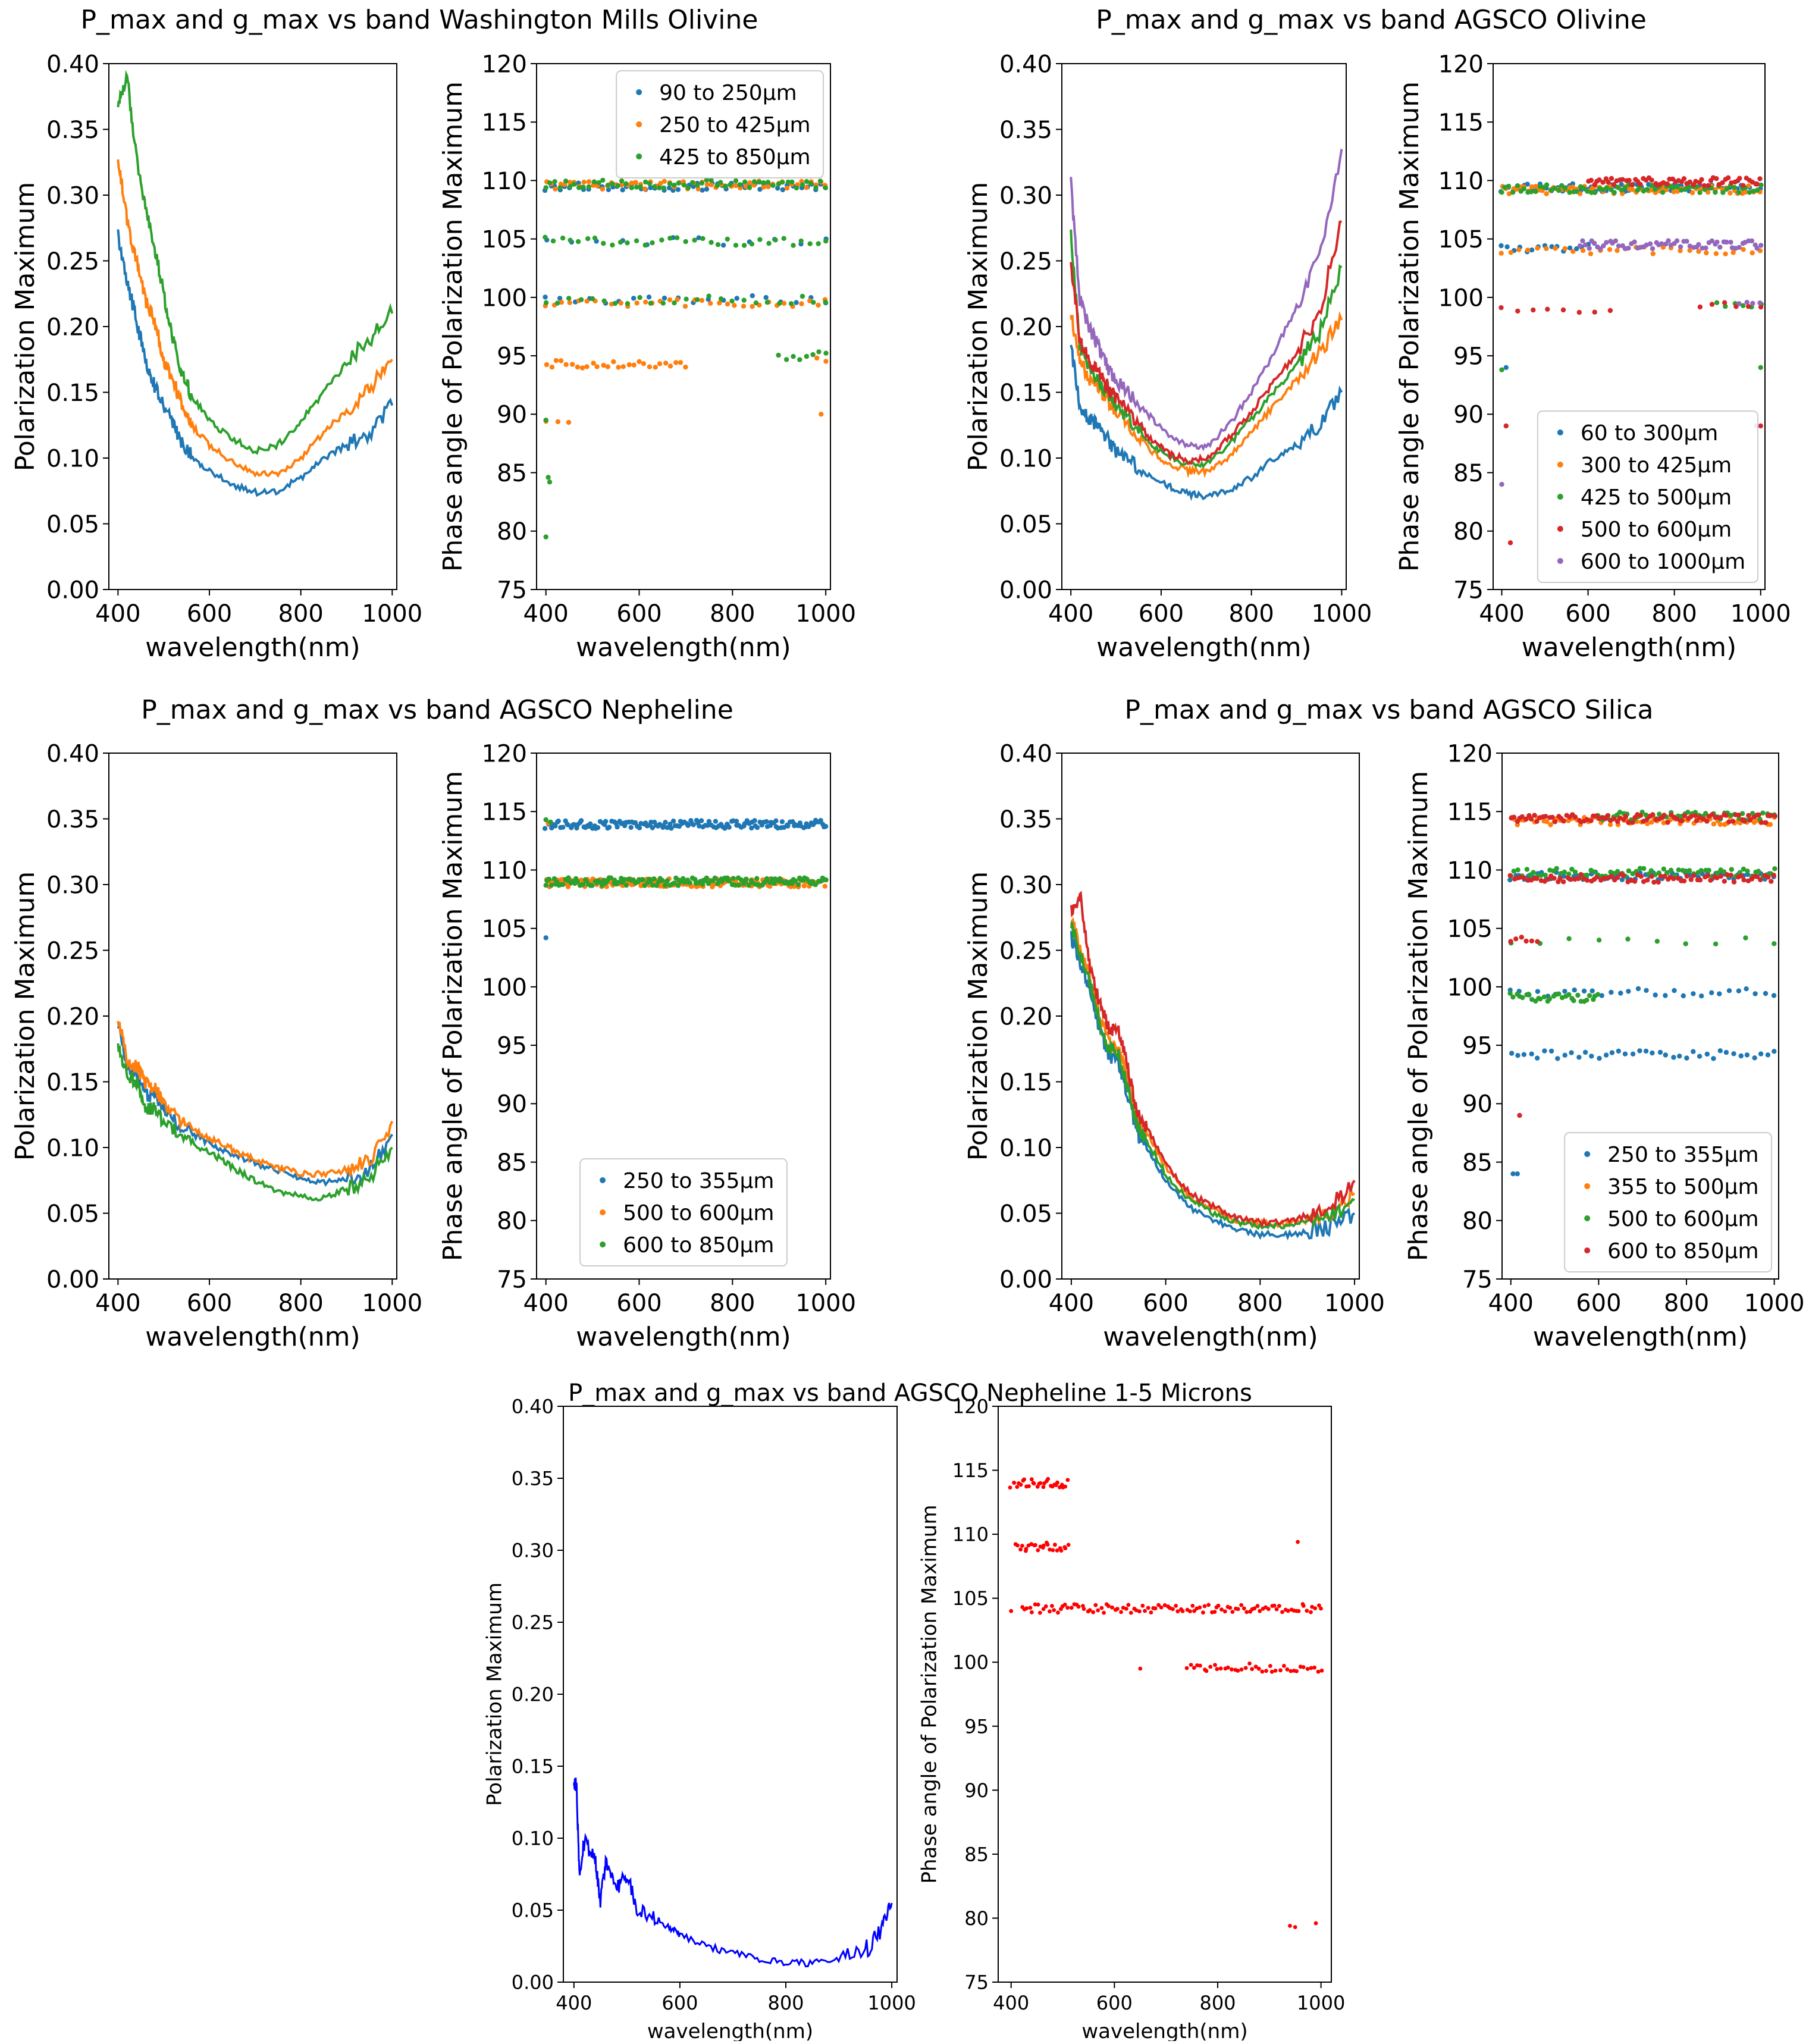 Image resolution: width=1809 pixels, height=2044 pixels. Describe the element at coordinates (72, 524) in the screenshot. I see `y-tick-label: 0.05` at that location.